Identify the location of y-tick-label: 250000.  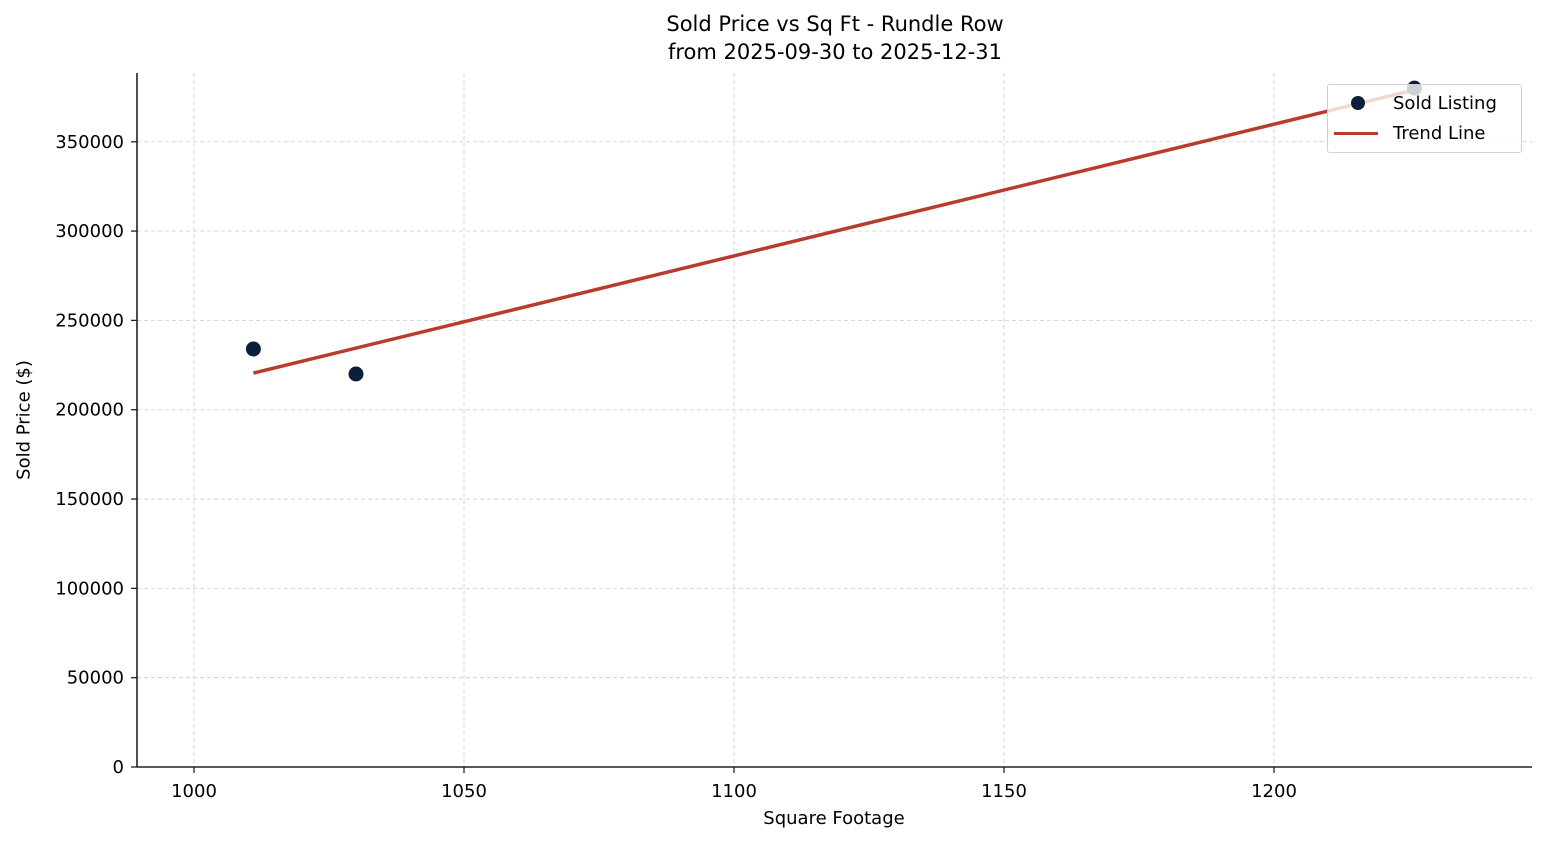
(89, 320).